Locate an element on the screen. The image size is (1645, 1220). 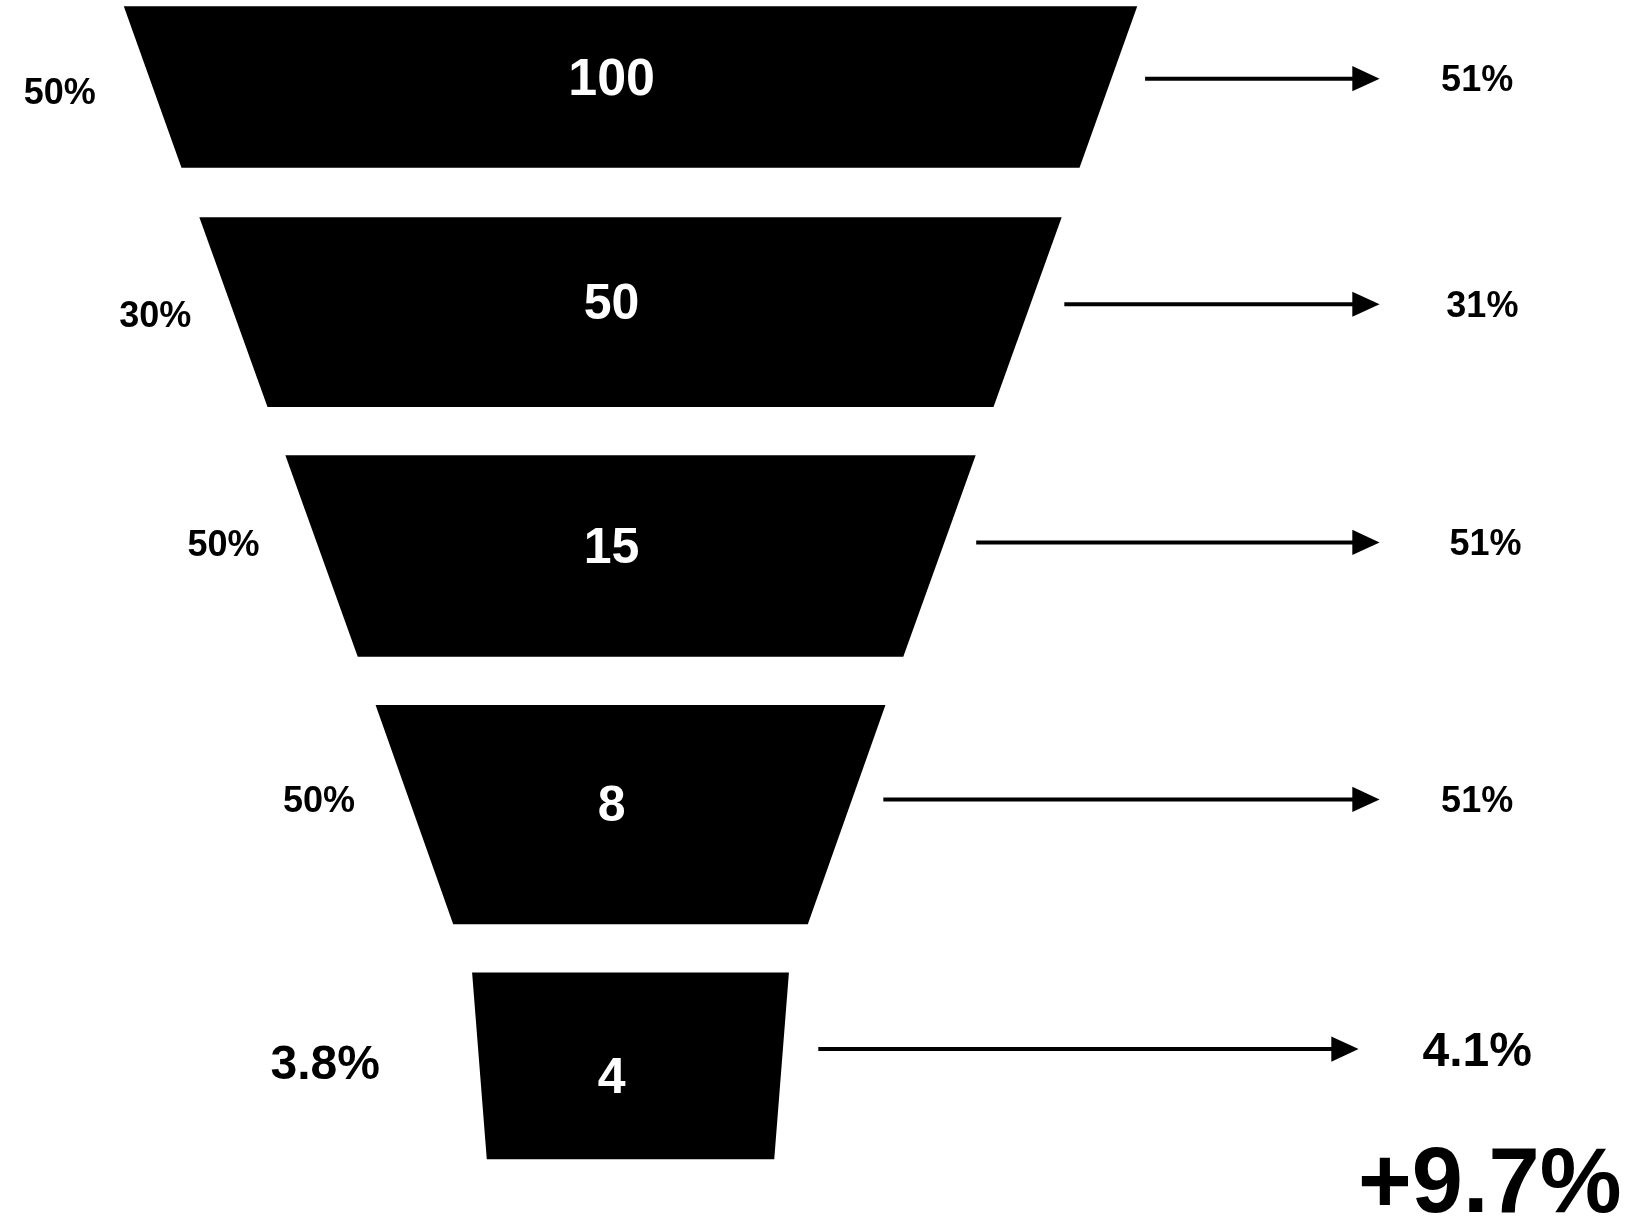
data-label: 100 is located at coordinates (612, 76).